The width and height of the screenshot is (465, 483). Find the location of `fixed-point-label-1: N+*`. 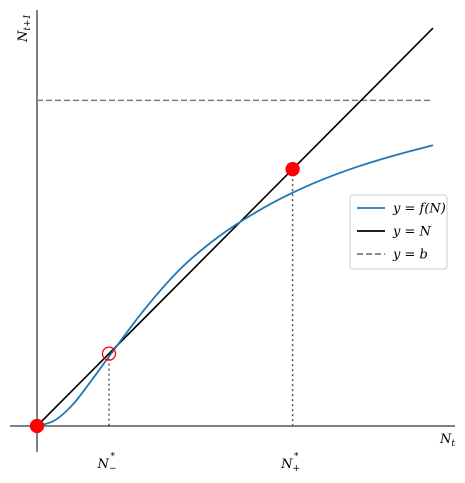

fixed-point-label-1: N+* is located at coordinates (290, 463).